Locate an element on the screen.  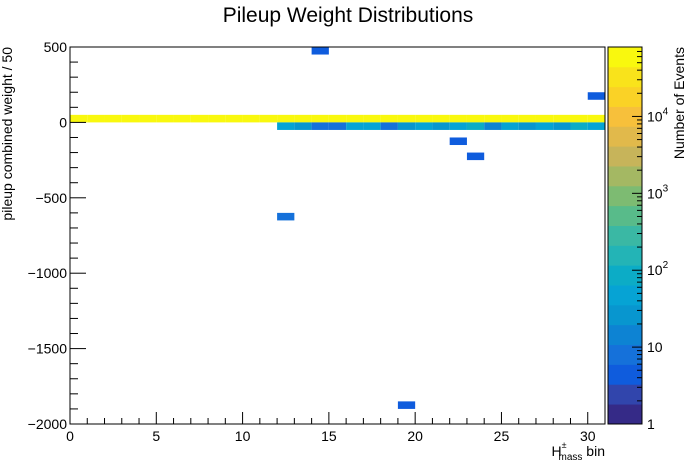
x-tick-label: 30 is located at coordinates (588, 436).